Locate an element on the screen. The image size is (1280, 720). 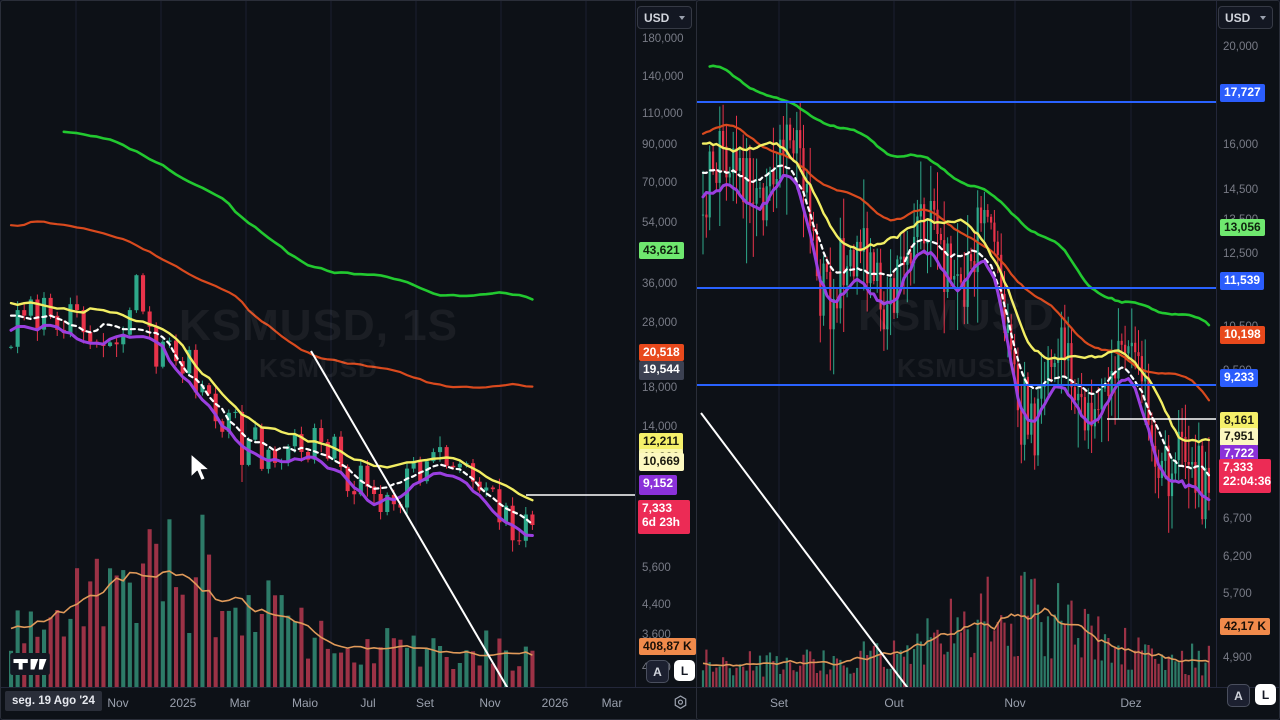
left-chart-date-badge: seg. 19 Ago '24 is located at coordinates (53, 701).